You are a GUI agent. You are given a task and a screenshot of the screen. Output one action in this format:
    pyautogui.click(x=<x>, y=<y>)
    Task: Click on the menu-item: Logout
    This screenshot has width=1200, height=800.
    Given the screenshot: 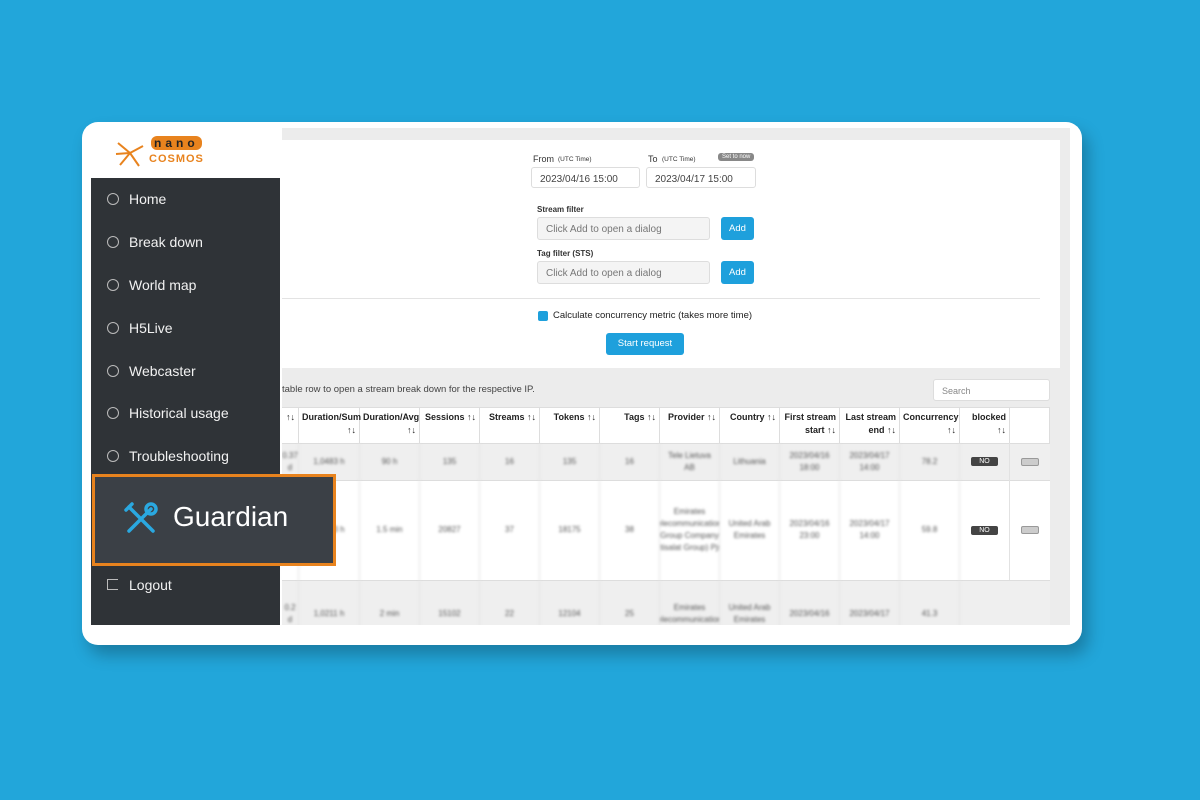 What is the action you would take?
    pyautogui.click(x=185, y=586)
    